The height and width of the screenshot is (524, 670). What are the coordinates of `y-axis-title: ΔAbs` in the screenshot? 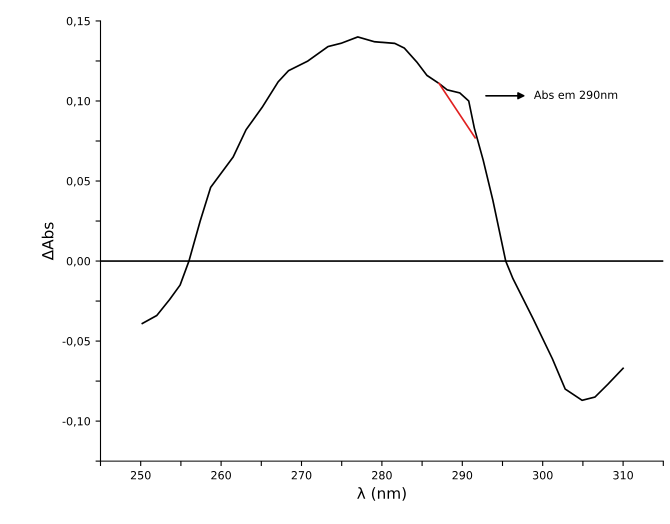 It's located at (48, 241).